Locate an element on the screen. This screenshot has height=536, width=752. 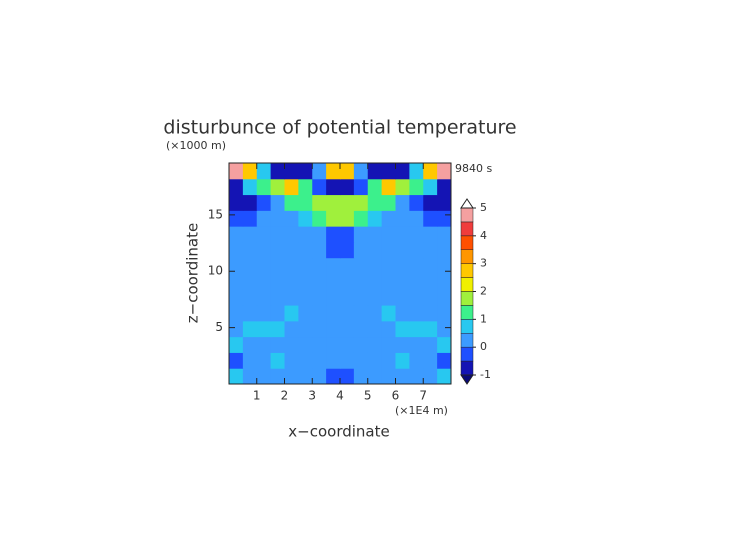
colorbar-tick-label: -1 is located at coordinates (485, 374).